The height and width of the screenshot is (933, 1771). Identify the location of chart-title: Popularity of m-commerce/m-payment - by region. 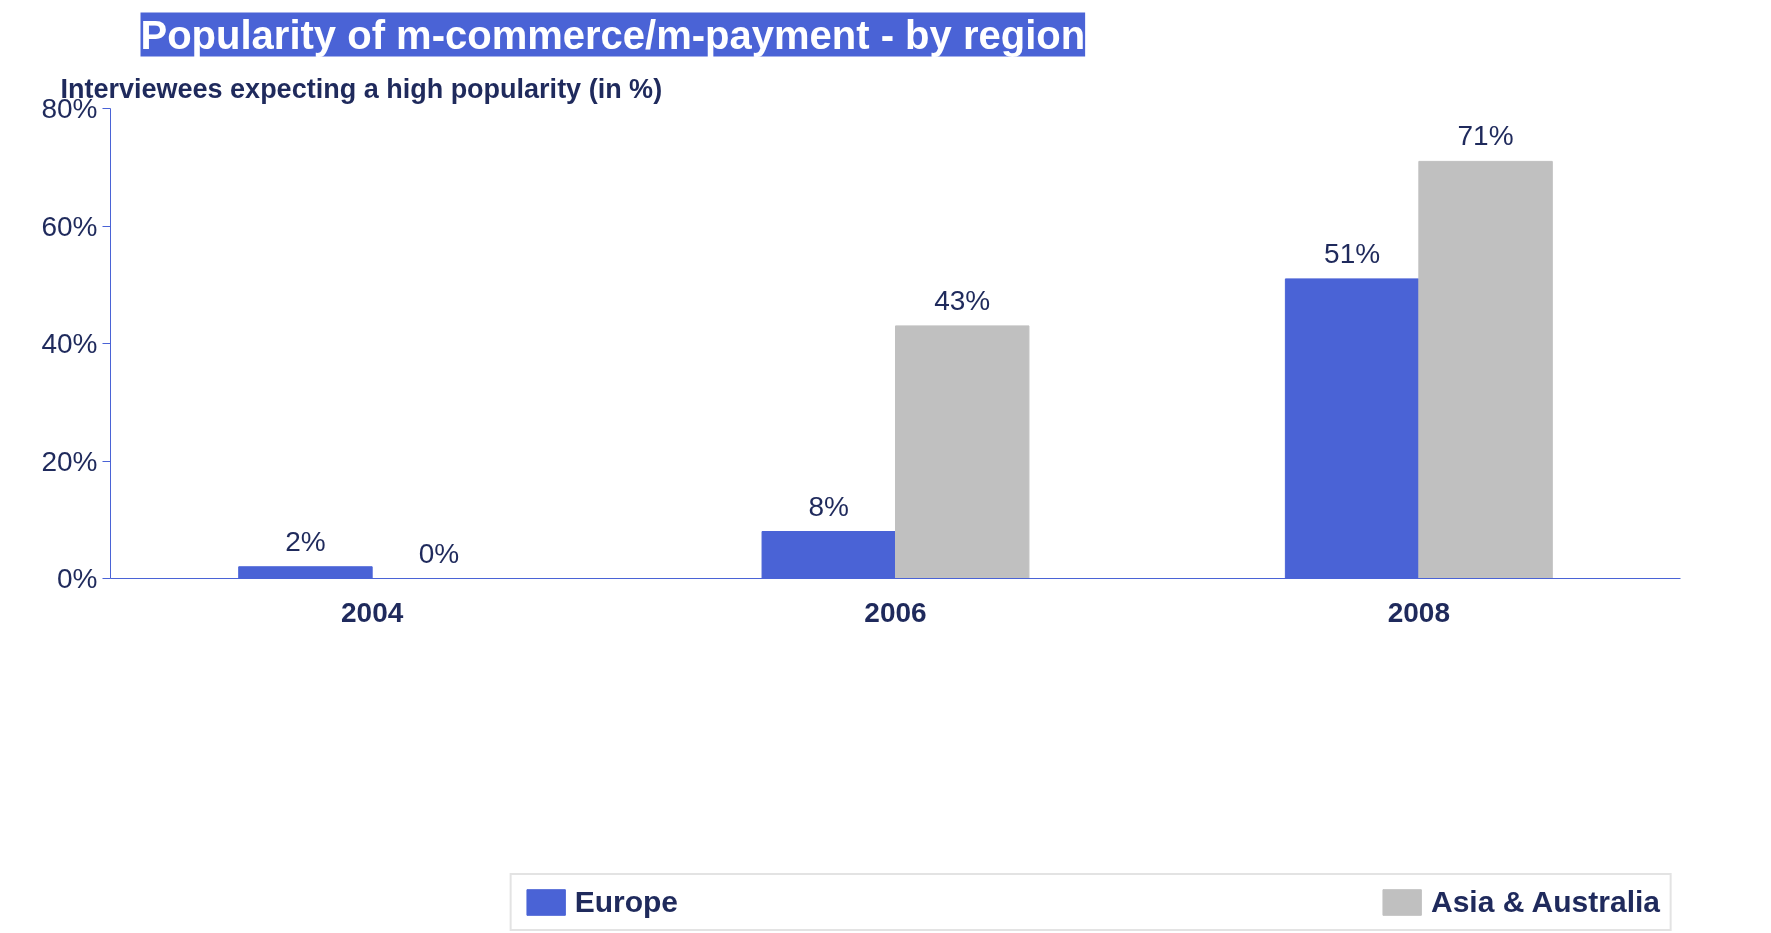
(613, 34).